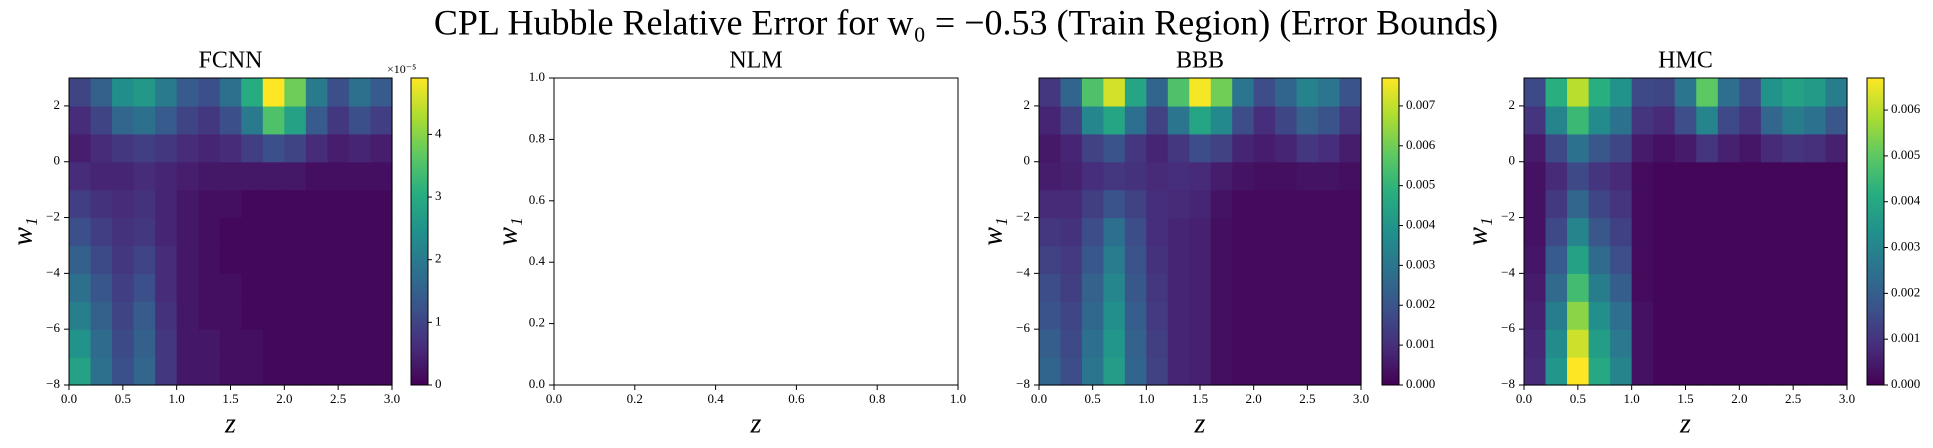  Describe the element at coordinates (715, 398) in the screenshot. I see `x-tick-label: 0.4` at that location.